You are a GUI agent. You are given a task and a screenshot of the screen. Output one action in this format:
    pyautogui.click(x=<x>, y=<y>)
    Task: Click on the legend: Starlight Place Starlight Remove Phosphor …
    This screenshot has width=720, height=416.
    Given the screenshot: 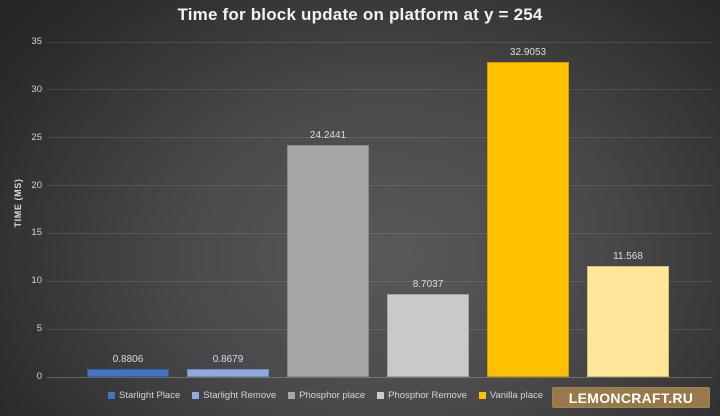 What is the action you would take?
    pyautogui.click(x=337, y=395)
    